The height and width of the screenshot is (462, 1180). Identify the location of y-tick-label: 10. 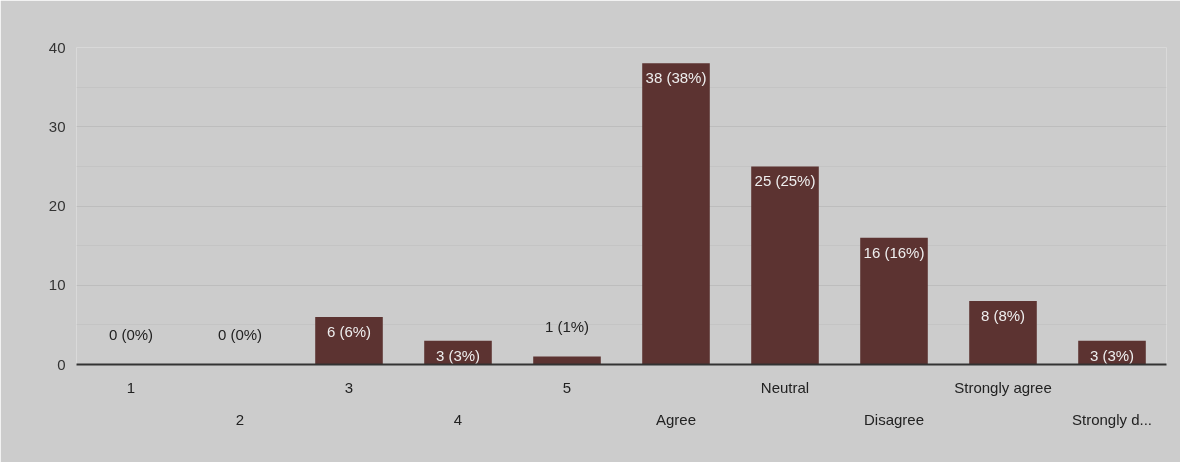
(57, 285).